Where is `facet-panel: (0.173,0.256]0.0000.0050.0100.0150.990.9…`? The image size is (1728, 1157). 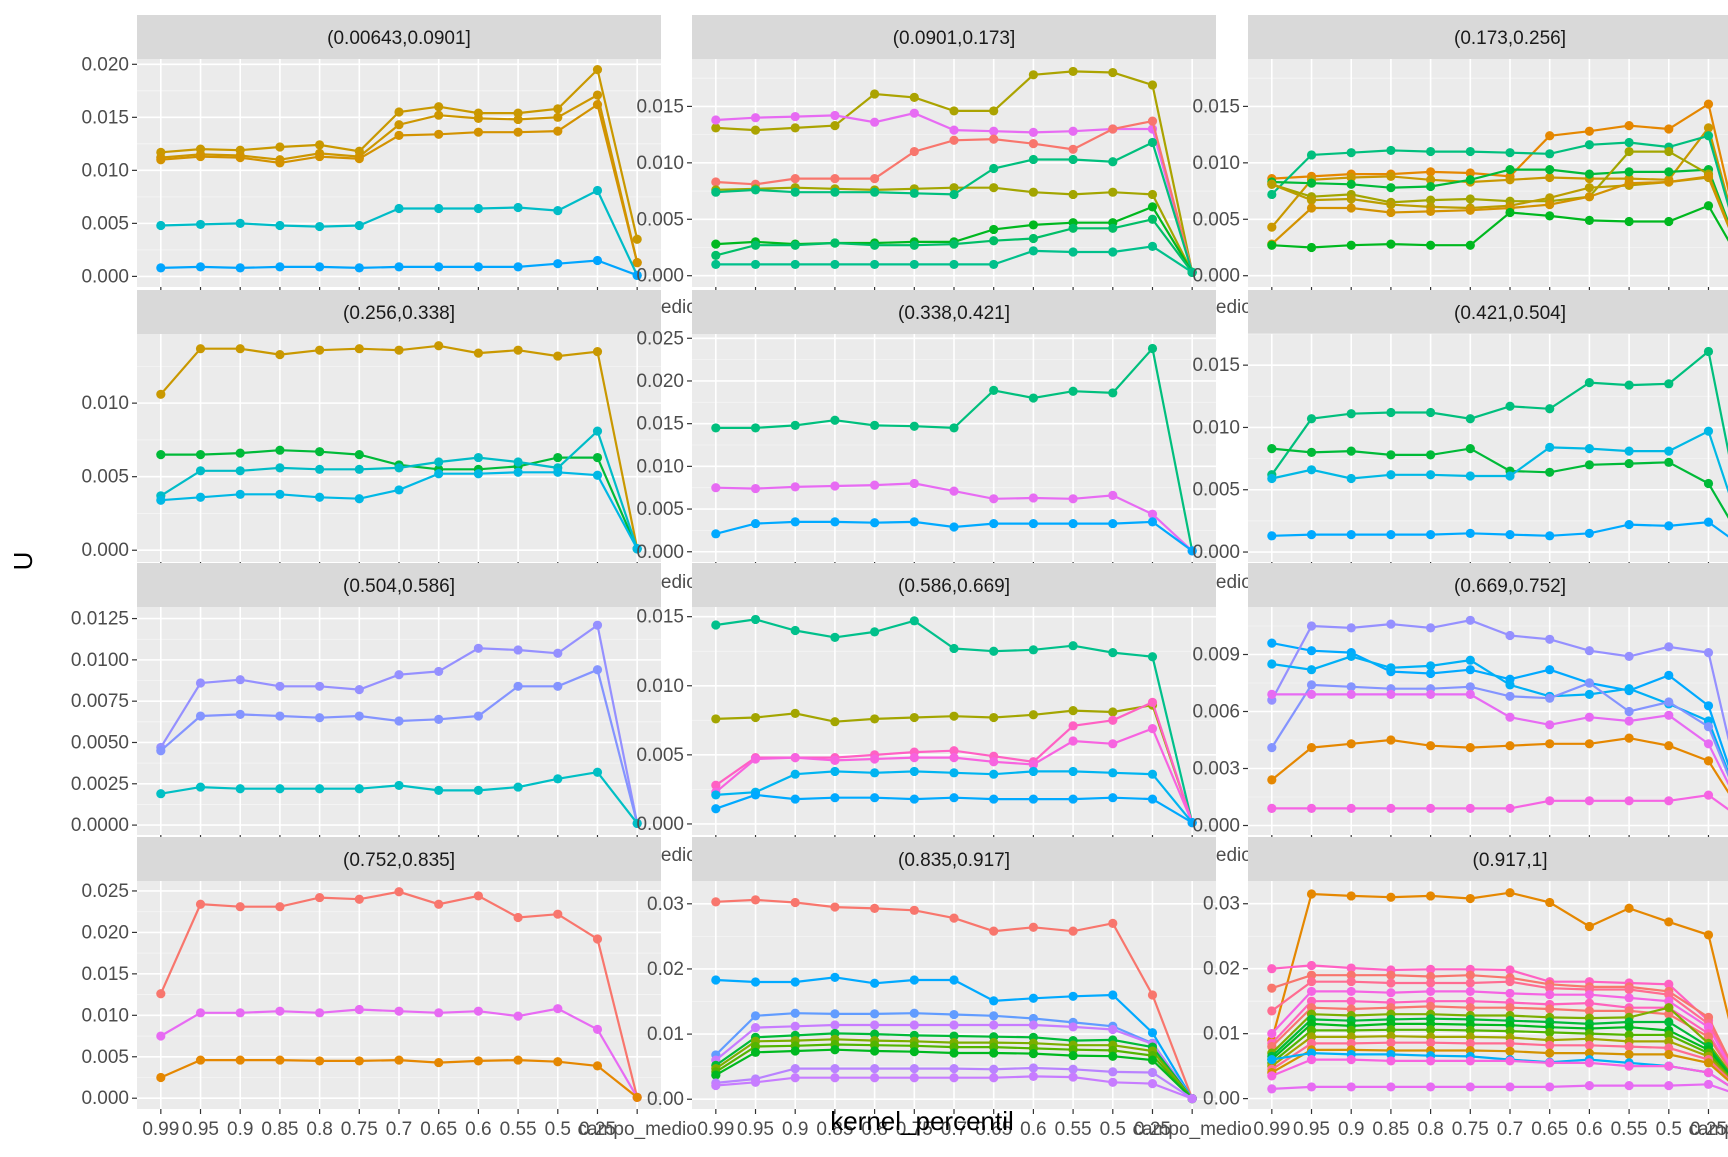 facet-panel: (0.173,0.256]0.0000.0050.0100.0150.990.9… is located at coordinates (1460, 166).